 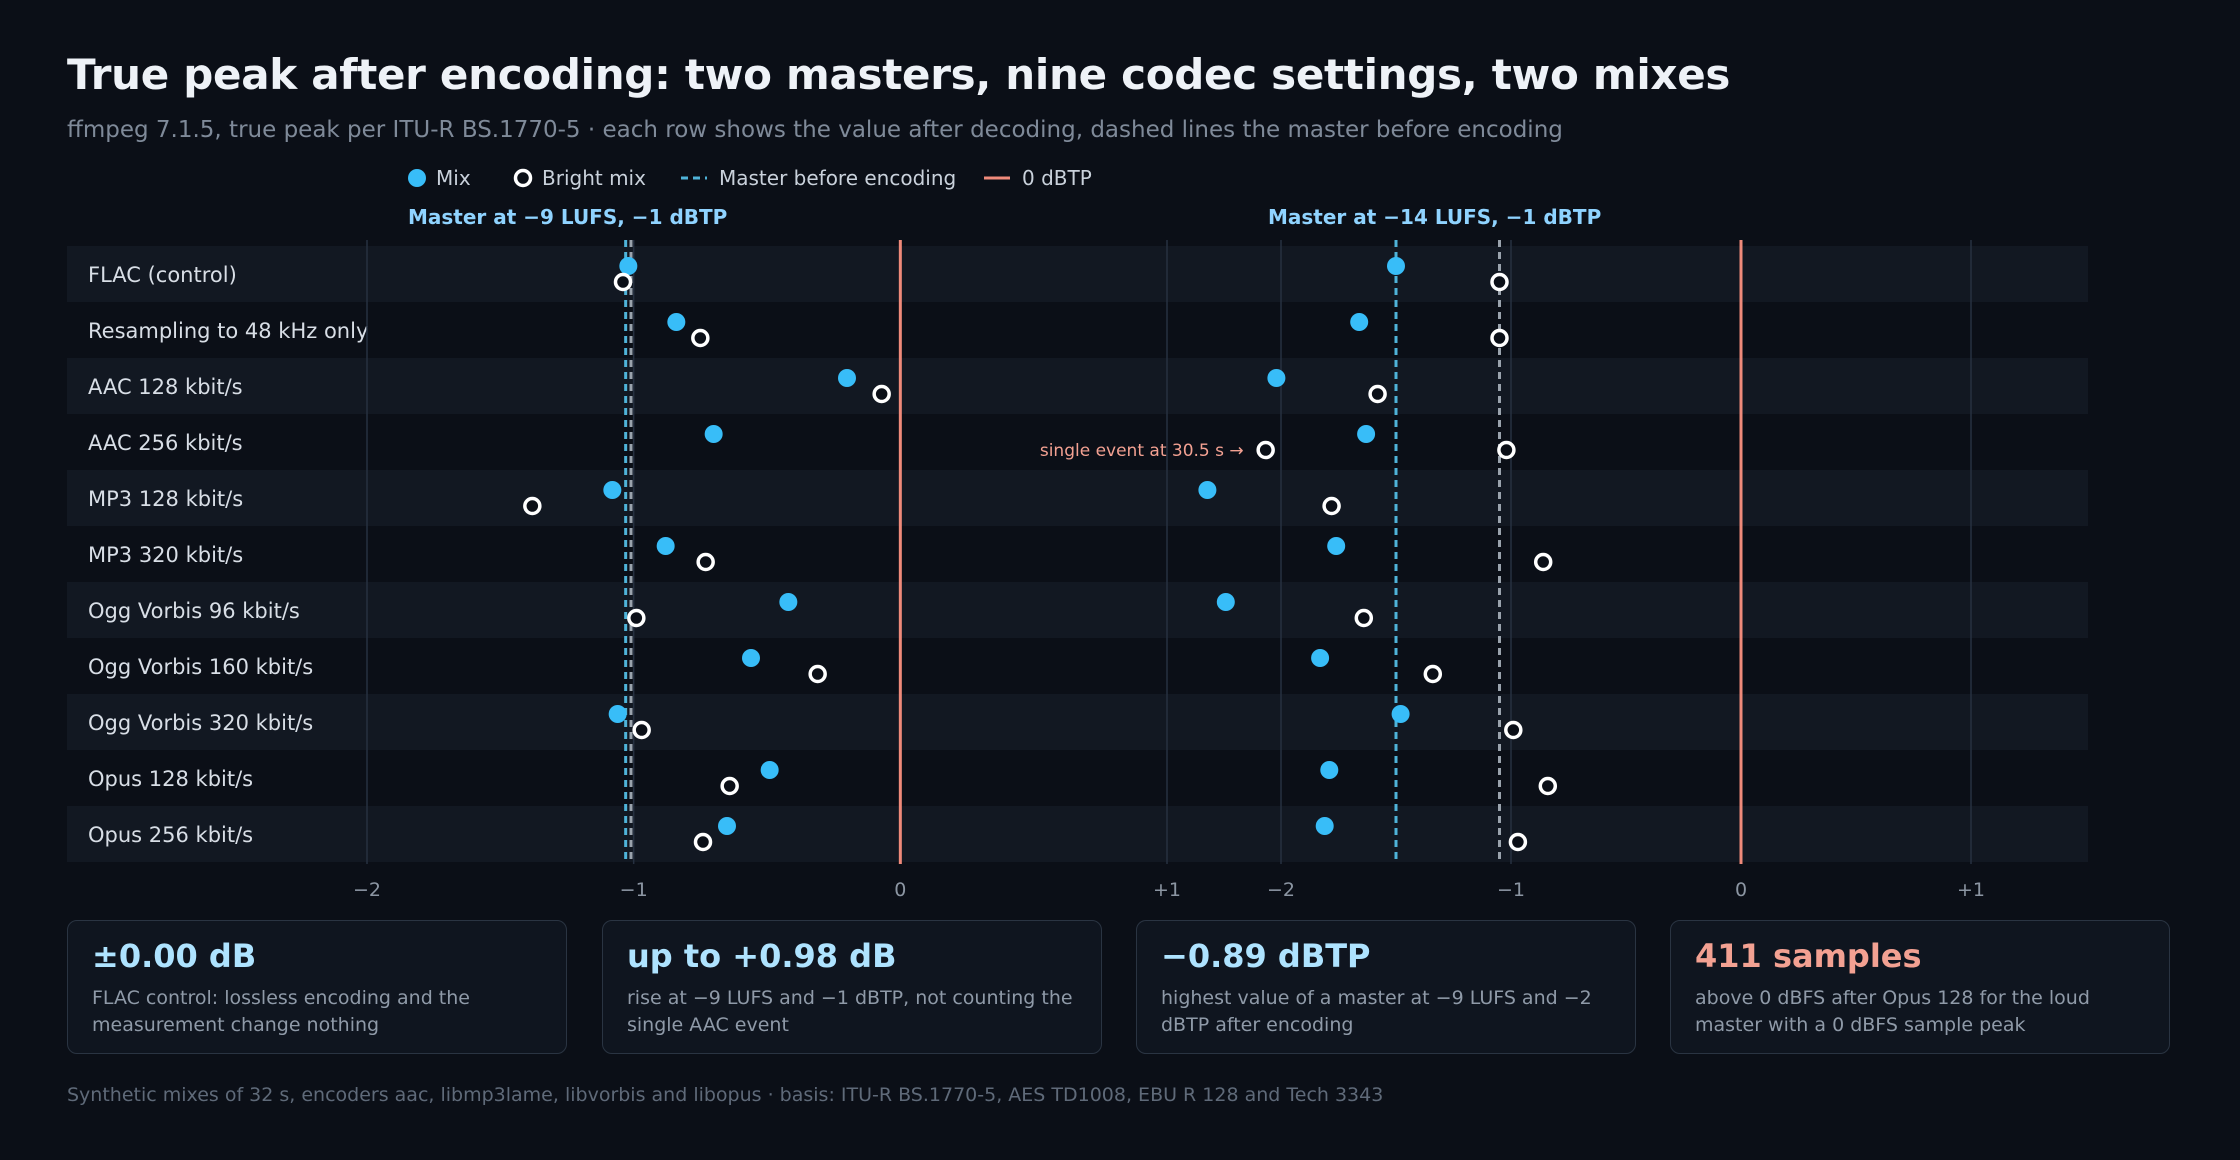 What do you see at coordinates (1142, 451) in the screenshot?
I see `annotation-label: single event at 30.5 s →` at bounding box center [1142, 451].